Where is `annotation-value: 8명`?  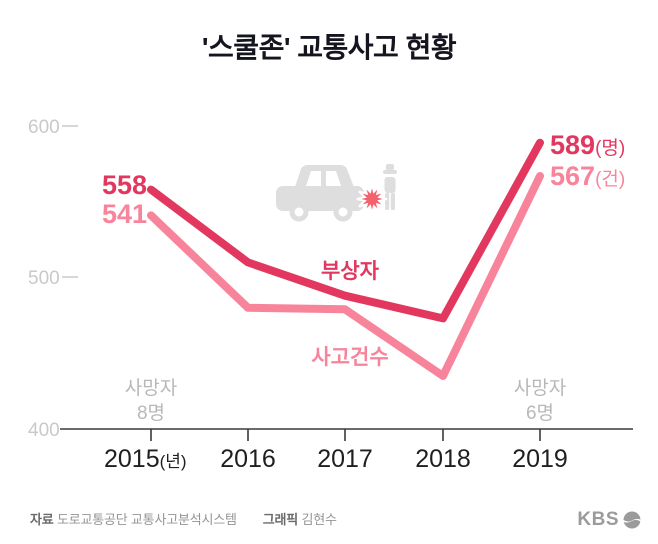
annotation-value: 8명 is located at coordinates (151, 413).